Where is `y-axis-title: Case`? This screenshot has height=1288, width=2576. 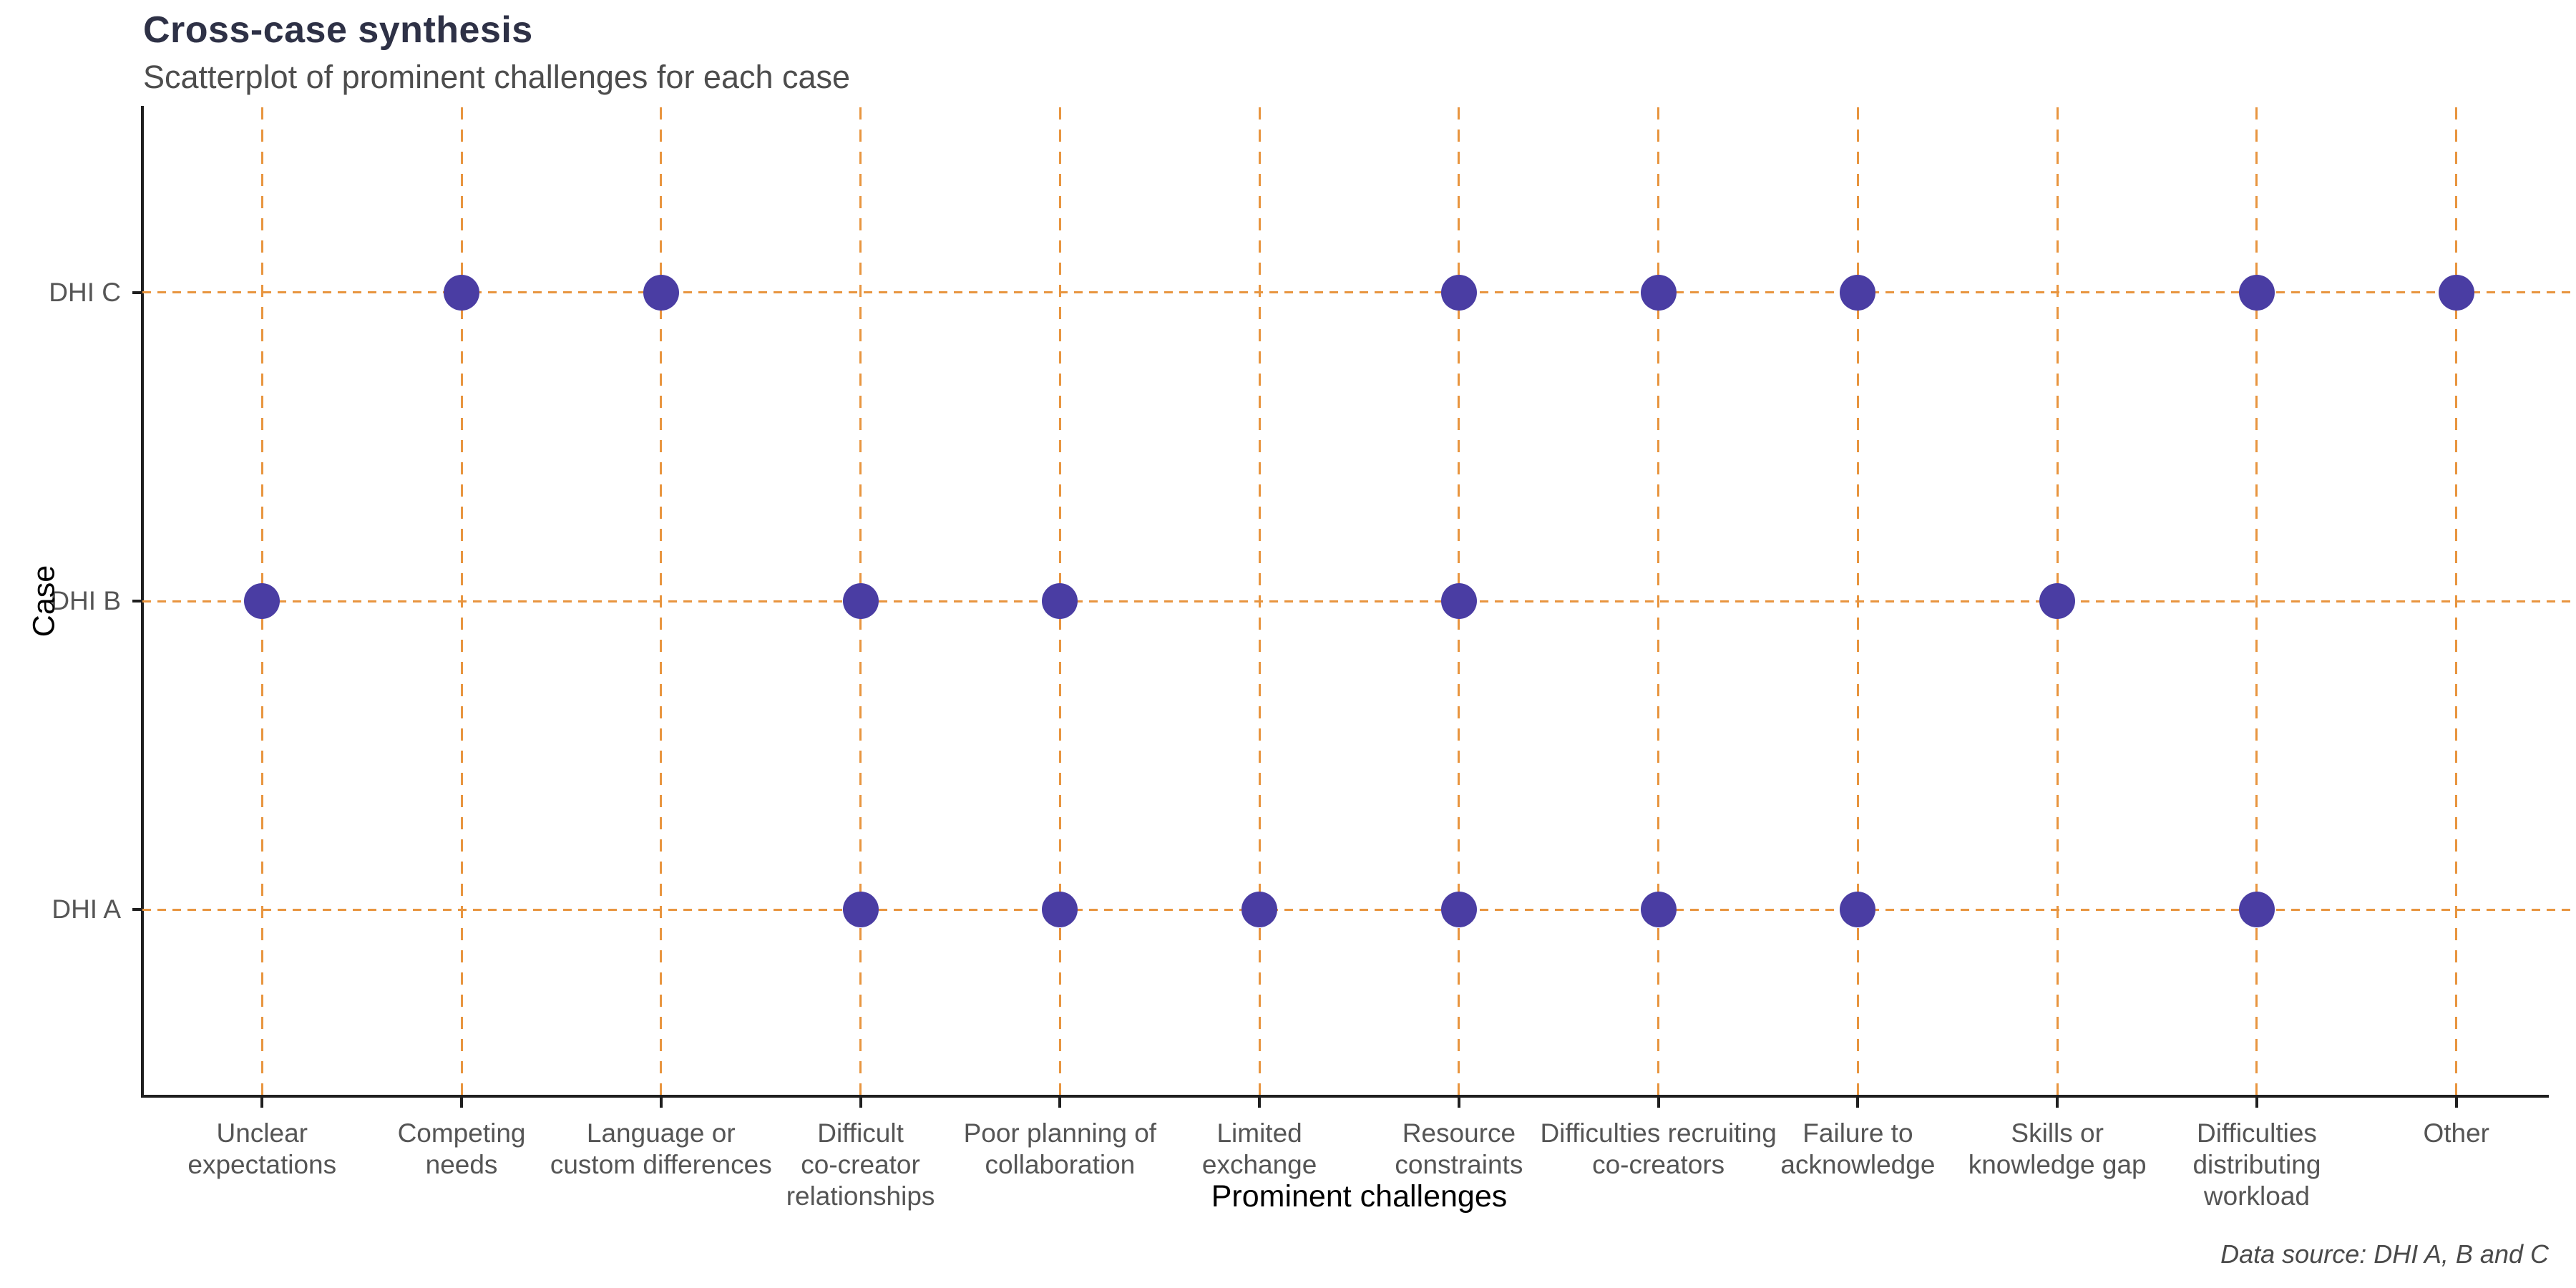 y-axis-title: Case is located at coordinates (44, 601).